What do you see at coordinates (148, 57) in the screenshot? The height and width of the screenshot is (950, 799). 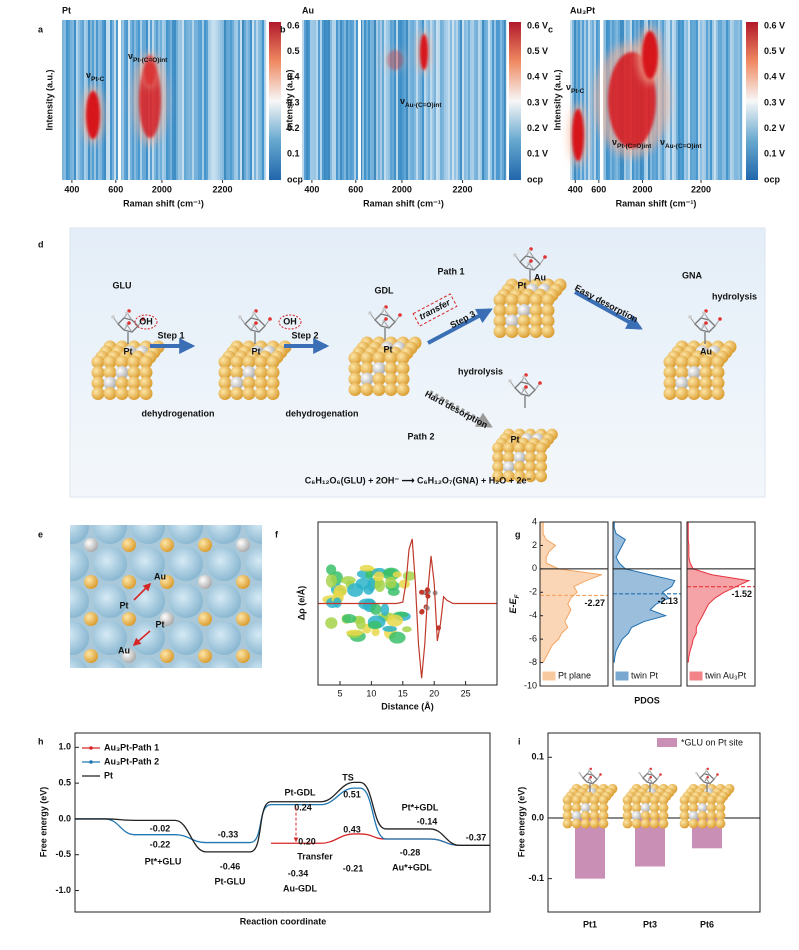 I see `annotation: νPt-(C=O)int` at bounding box center [148, 57].